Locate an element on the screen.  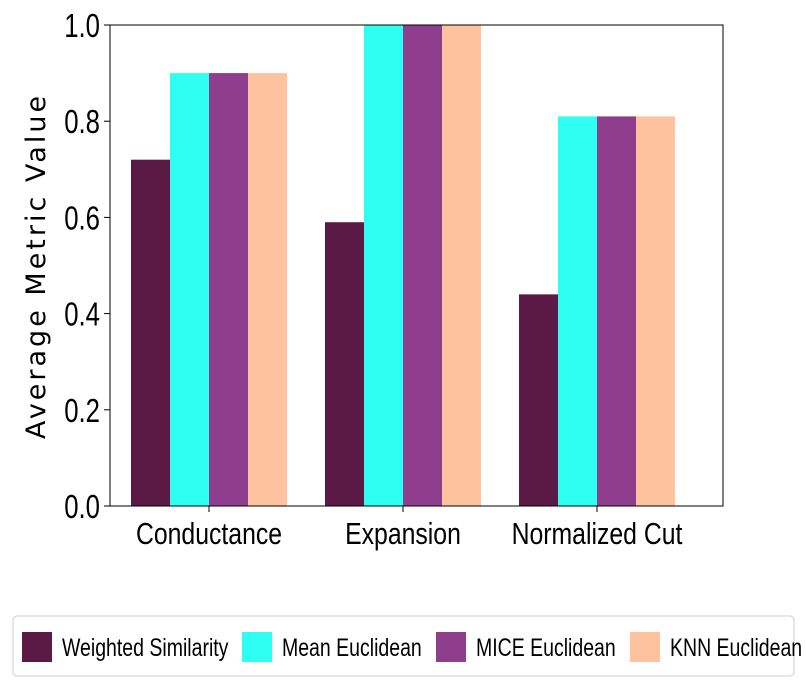
legend-swatch-mean-euclidean is located at coordinates (257, 647).